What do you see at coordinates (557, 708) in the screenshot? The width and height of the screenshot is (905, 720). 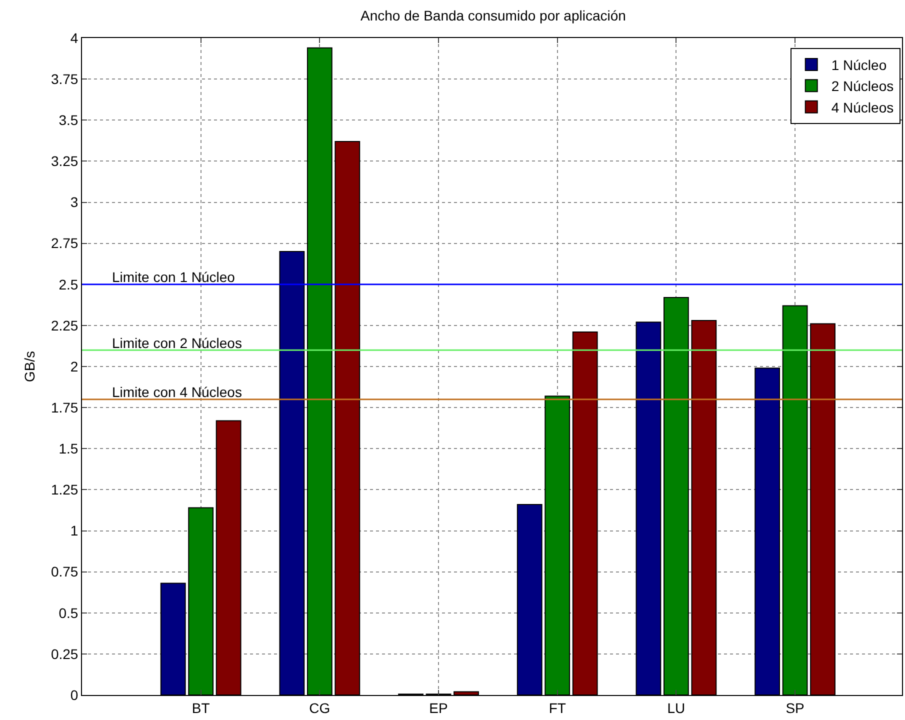 I see `x-tick-label: FT` at bounding box center [557, 708].